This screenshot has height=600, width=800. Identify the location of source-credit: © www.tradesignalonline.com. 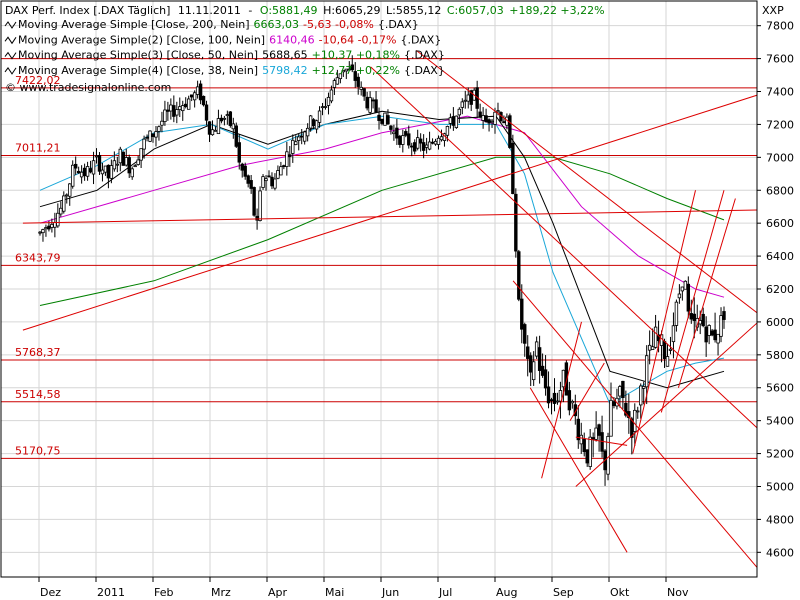
(88, 87).